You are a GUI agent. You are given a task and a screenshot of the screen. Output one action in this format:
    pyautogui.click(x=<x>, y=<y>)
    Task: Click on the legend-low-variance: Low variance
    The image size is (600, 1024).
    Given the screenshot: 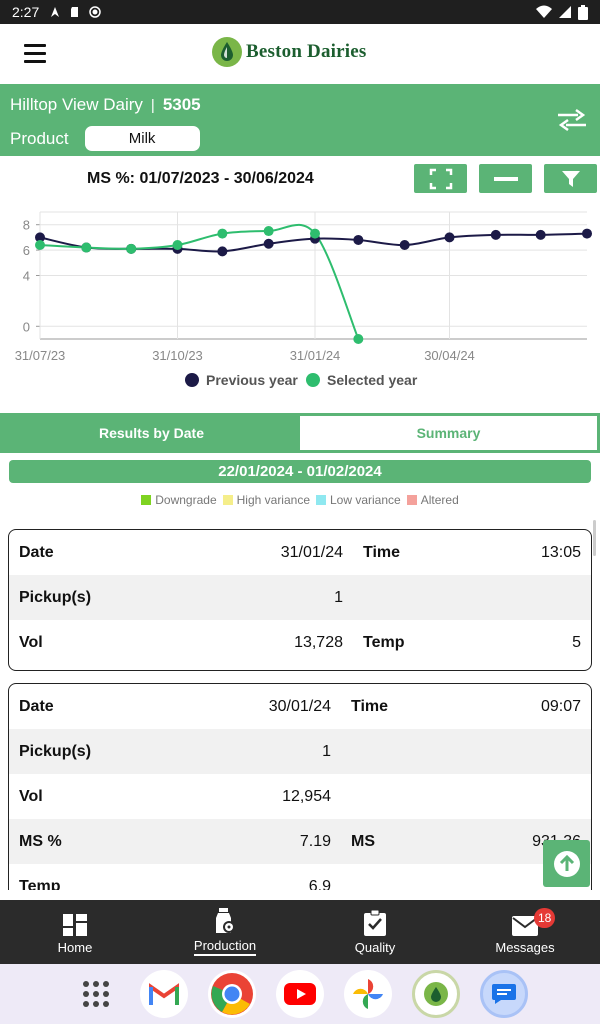 What is the action you would take?
    pyautogui.click(x=358, y=500)
    